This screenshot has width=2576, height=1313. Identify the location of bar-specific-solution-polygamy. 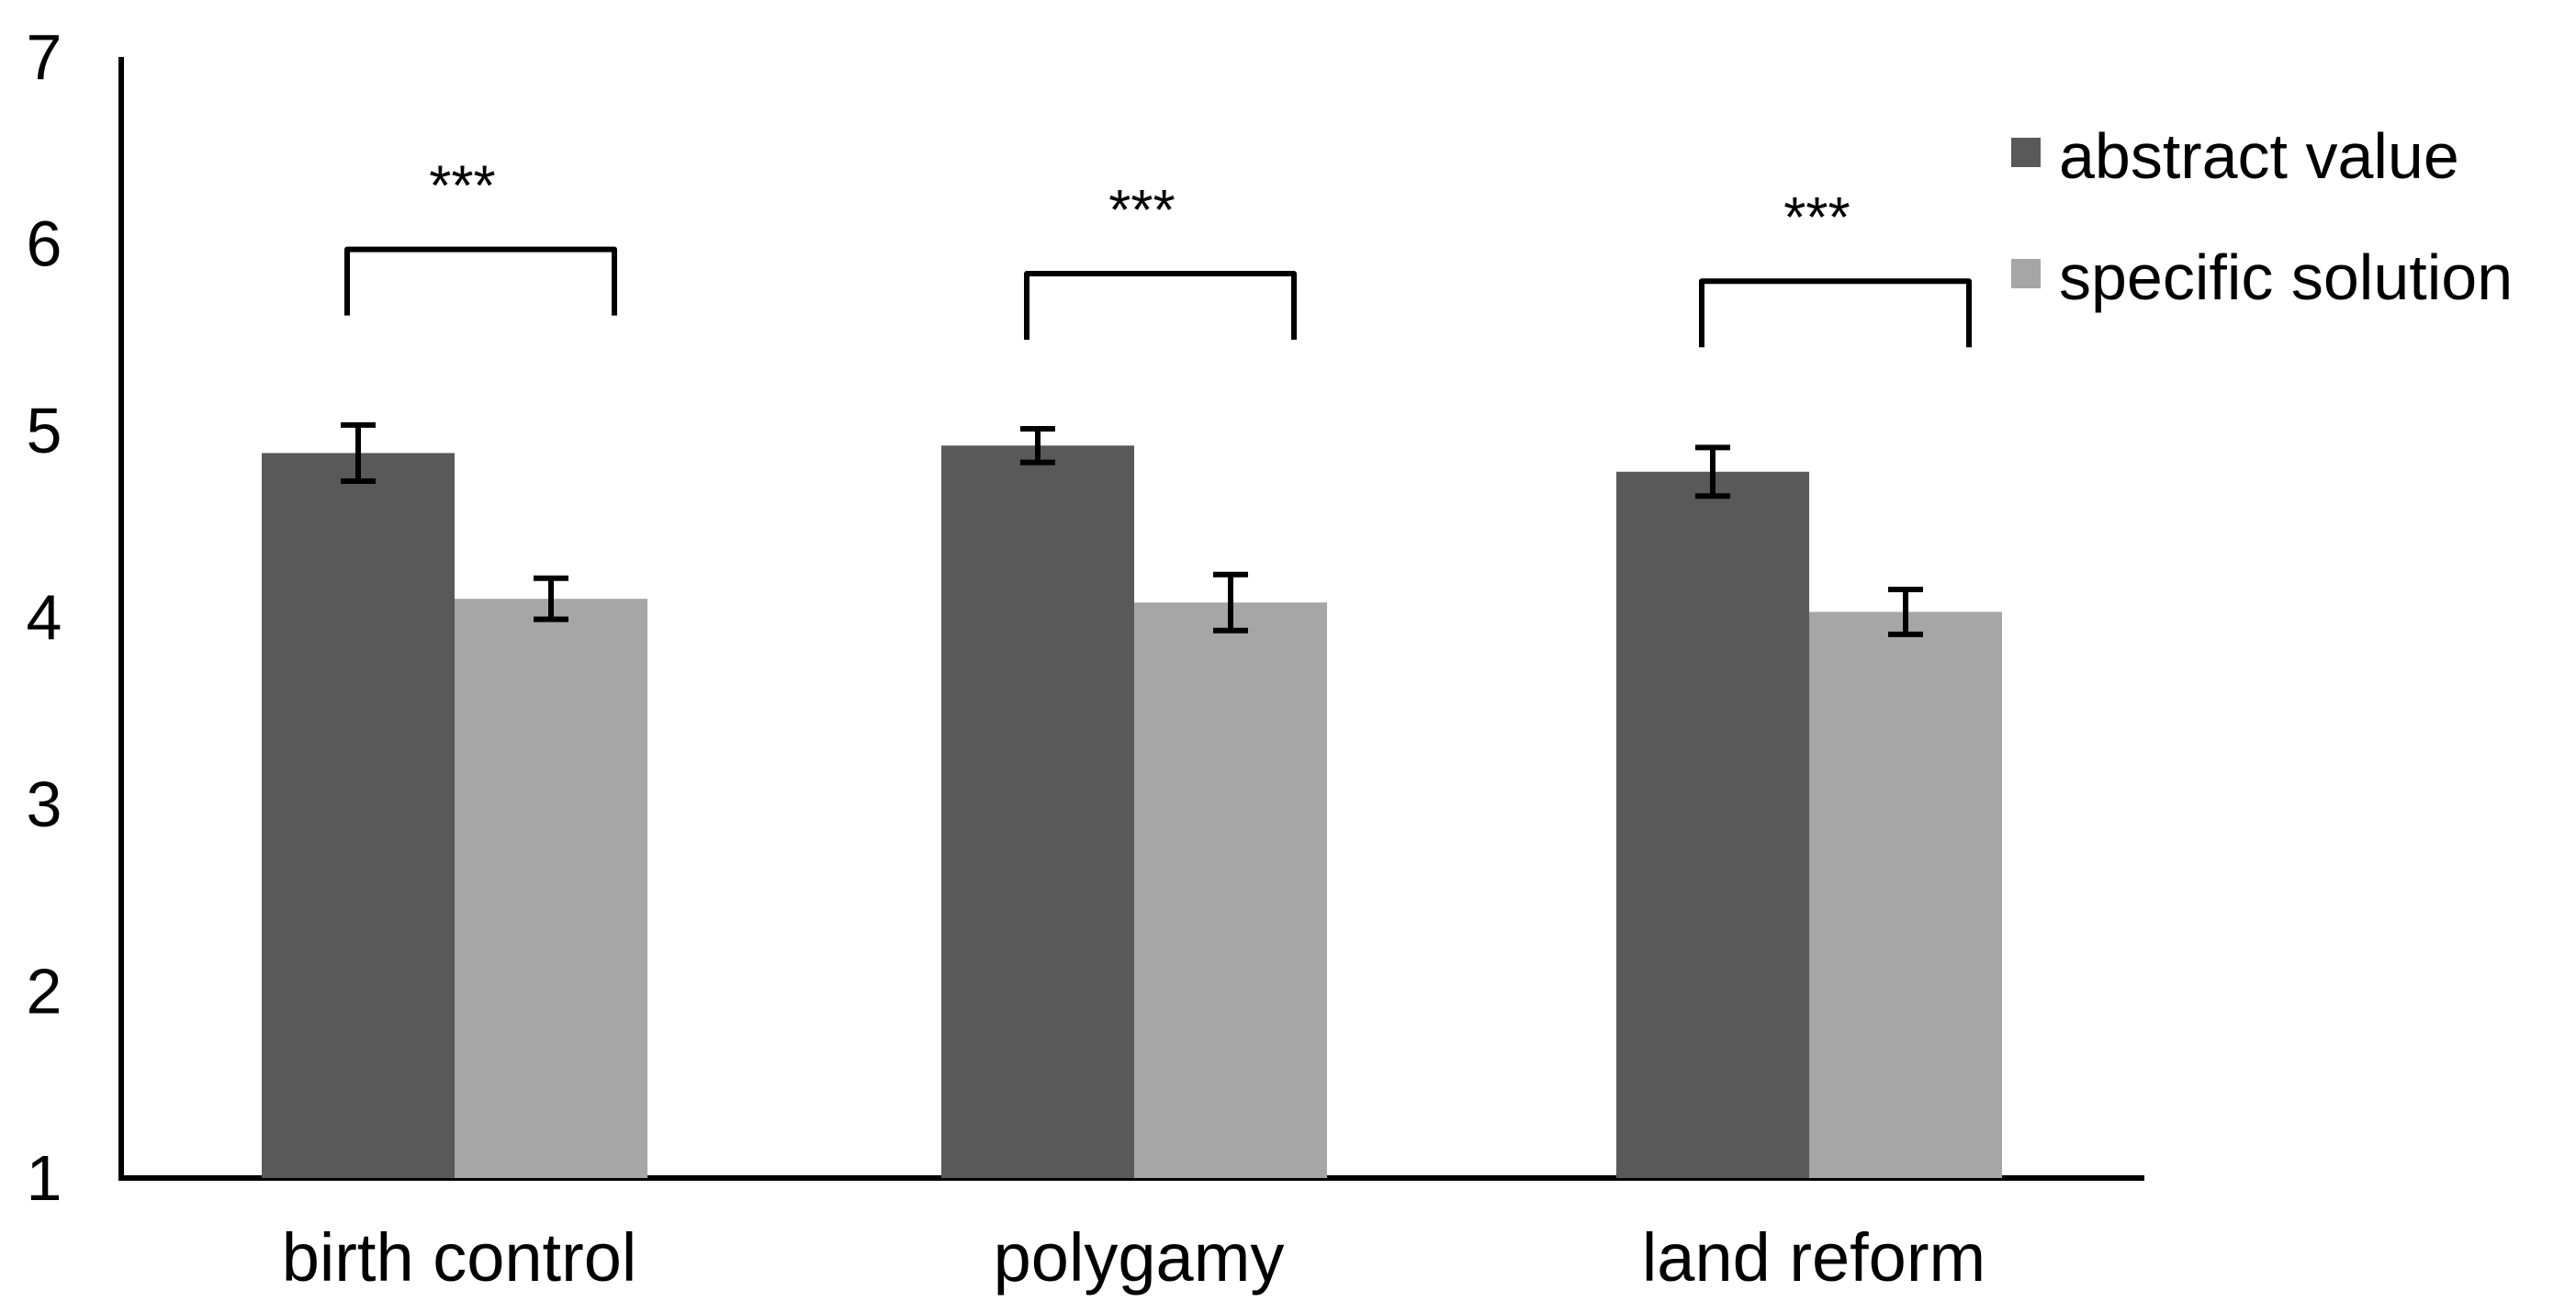
(1230, 890).